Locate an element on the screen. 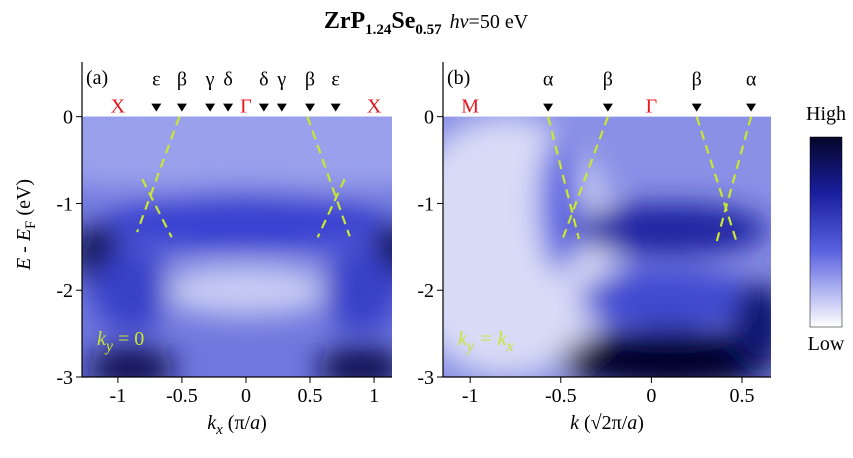 Image resolution: width=853 pixels, height=458 pixels. label-part: = 0 is located at coordinates (128, 339).